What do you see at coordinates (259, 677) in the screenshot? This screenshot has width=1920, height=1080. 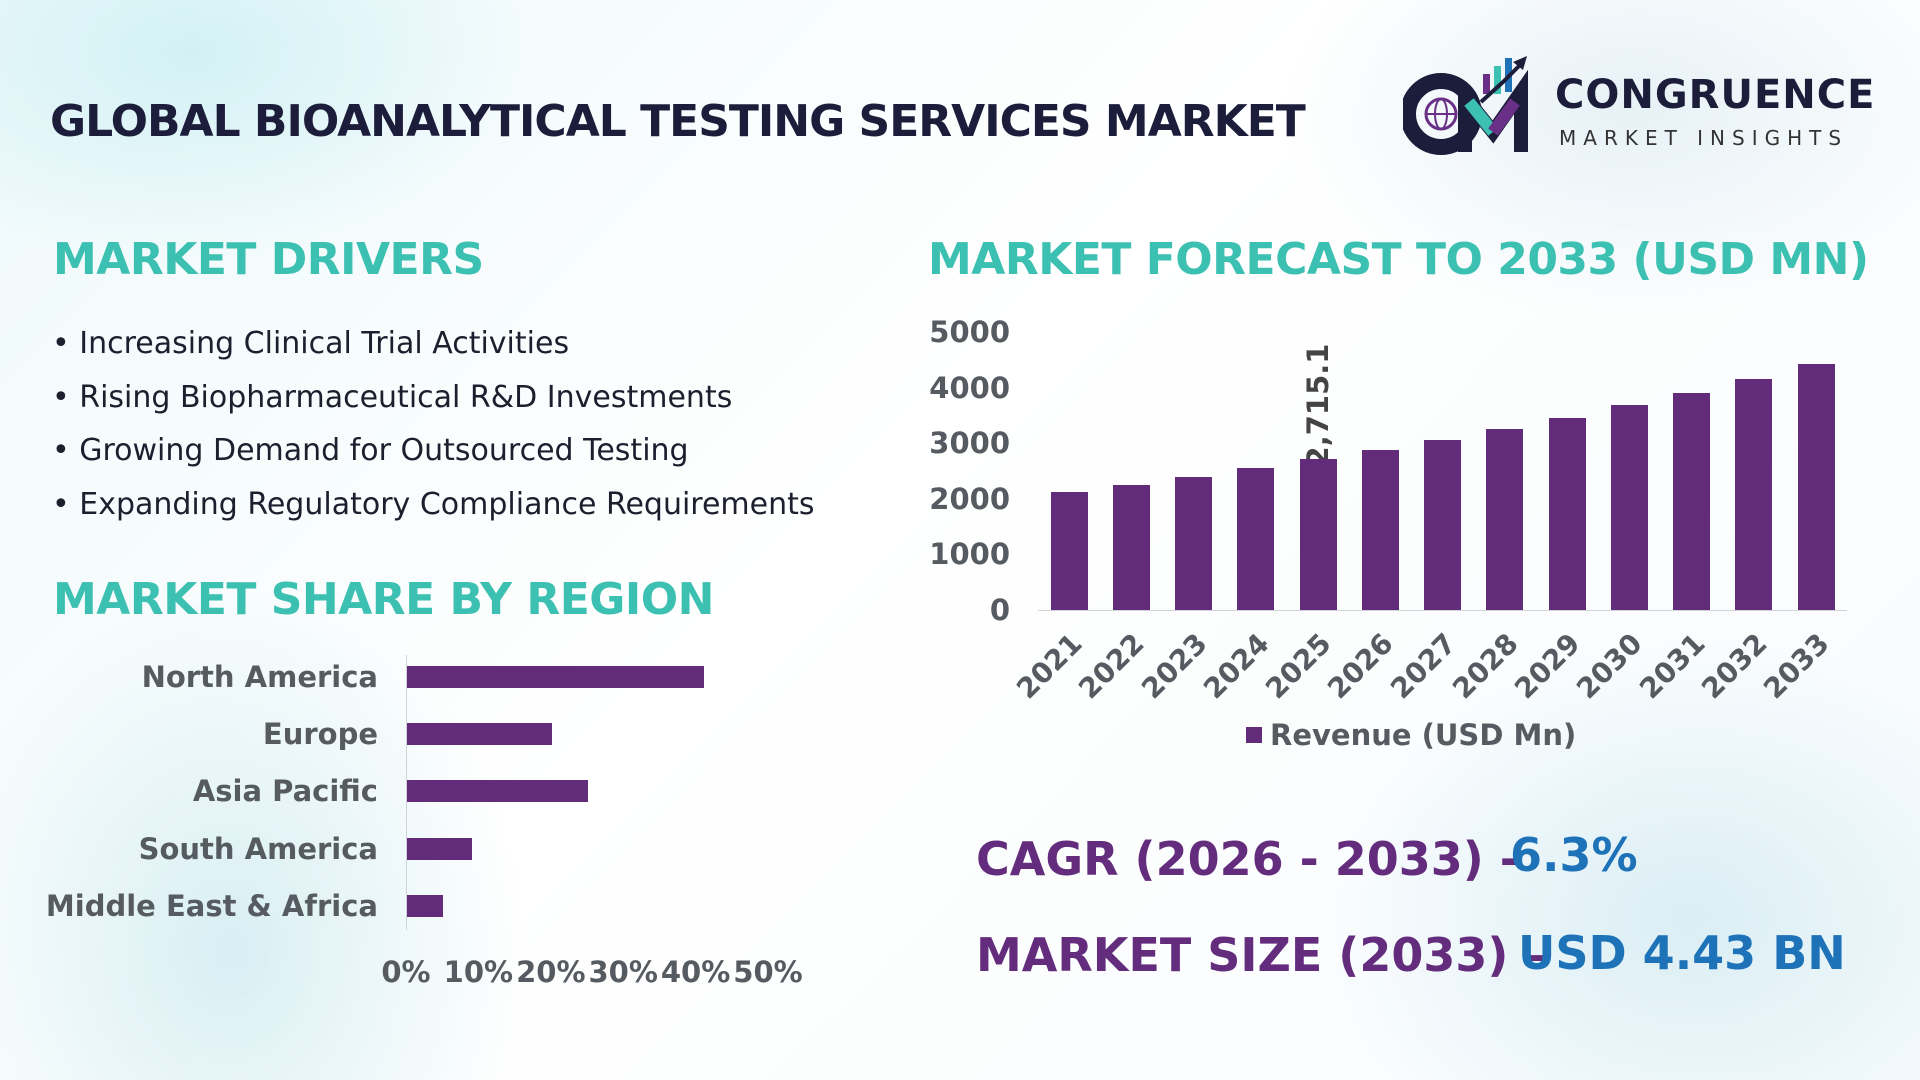 I see `region-label: North America` at bounding box center [259, 677].